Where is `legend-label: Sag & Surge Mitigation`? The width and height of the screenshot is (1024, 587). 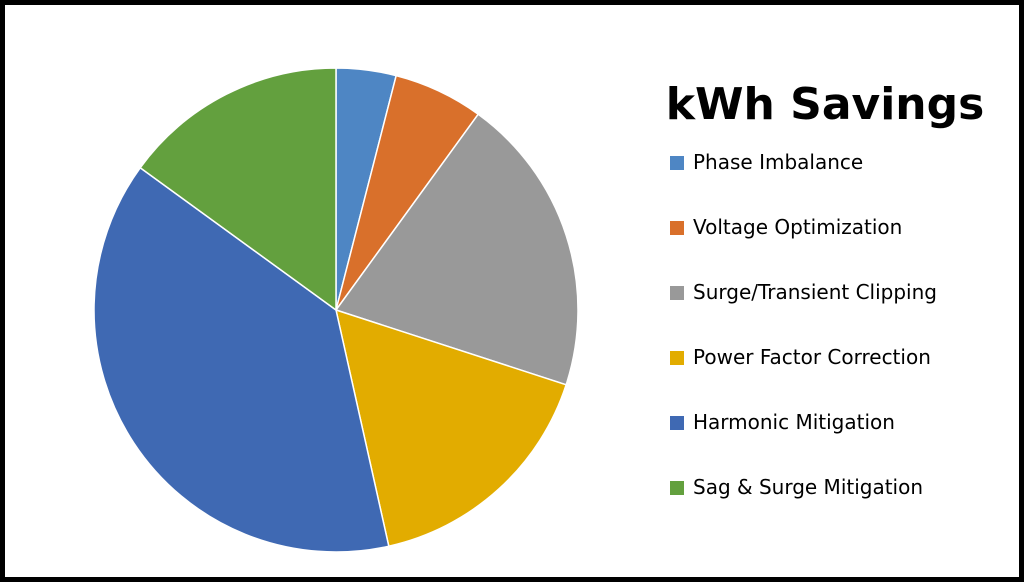 legend-label: Sag & Surge Mitigation is located at coordinates (808, 487).